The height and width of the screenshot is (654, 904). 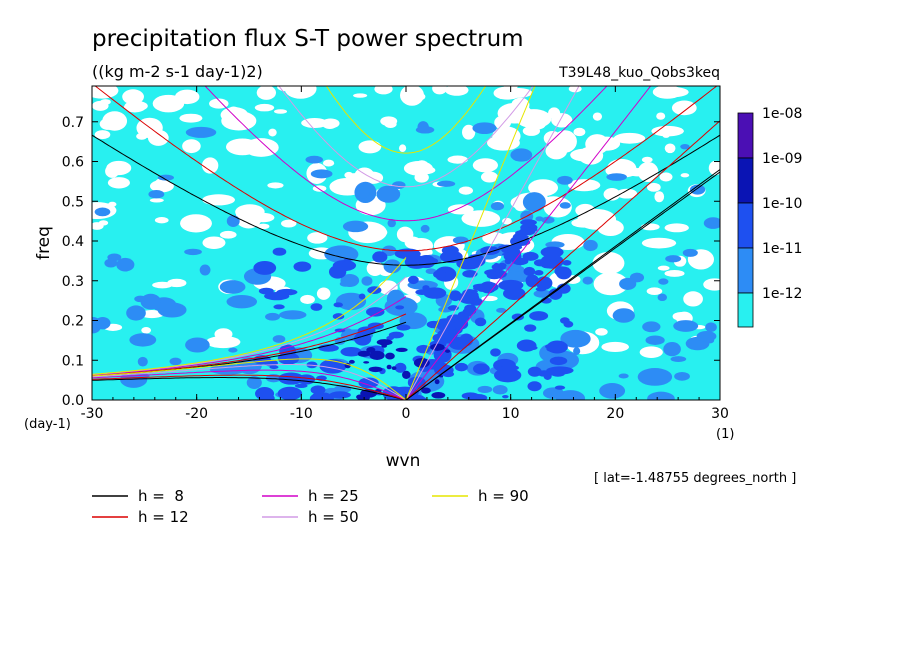 What do you see at coordinates (310, 506) in the screenshot?
I see `legend: h = 8 h = 12 h = 25 h = 50 h = 90` at bounding box center [310, 506].